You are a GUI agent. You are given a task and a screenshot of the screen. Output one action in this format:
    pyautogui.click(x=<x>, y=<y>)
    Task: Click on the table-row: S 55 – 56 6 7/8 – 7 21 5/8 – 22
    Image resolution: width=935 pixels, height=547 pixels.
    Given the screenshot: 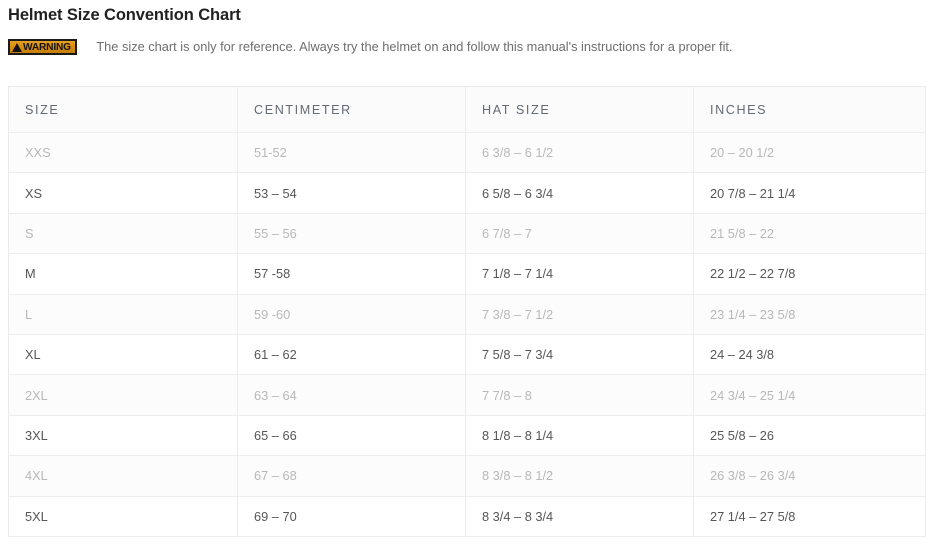 What is the action you would take?
    pyautogui.click(x=467, y=234)
    